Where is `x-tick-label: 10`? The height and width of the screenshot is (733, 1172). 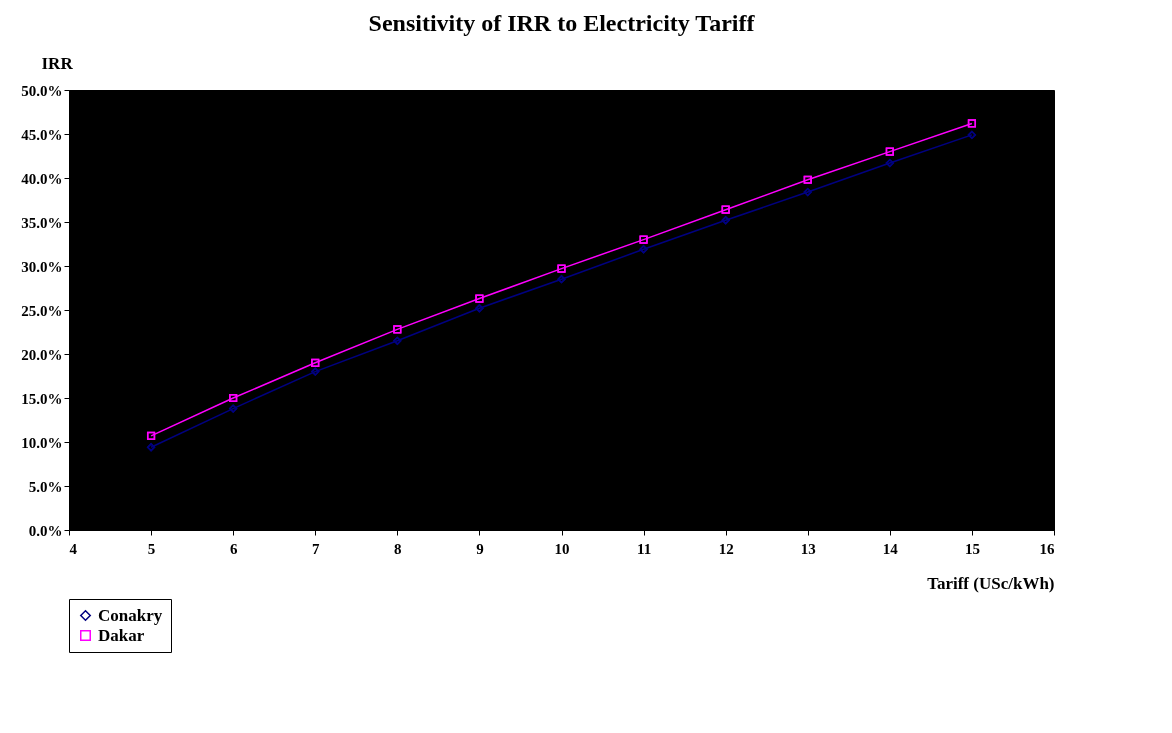 x-tick-label: 10 is located at coordinates (562, 548).